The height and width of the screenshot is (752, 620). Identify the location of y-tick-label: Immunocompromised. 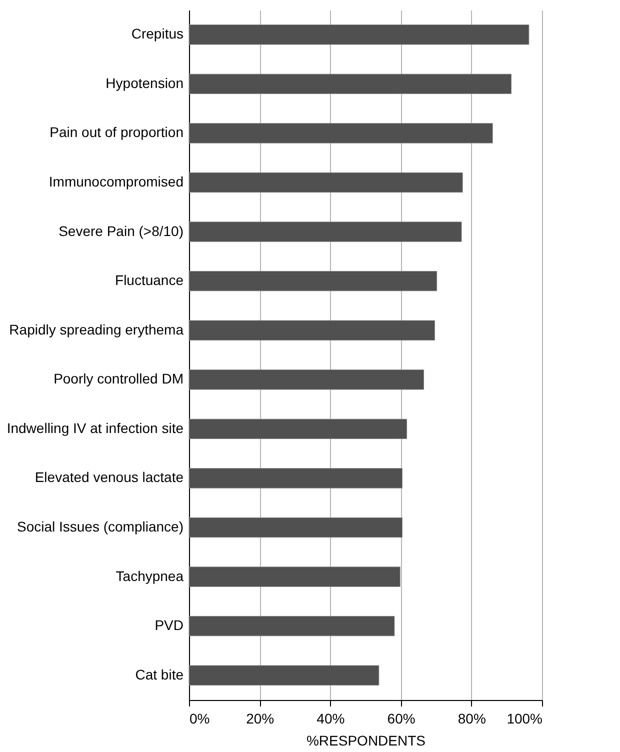
(116, 182).